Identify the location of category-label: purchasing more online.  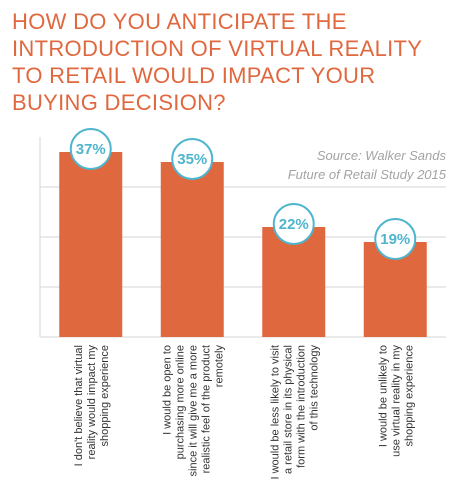
(180, 402).